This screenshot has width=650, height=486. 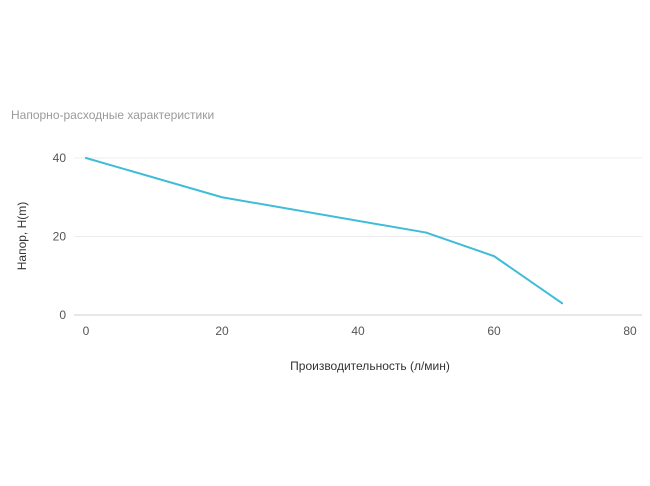 What do you see at coordinates (630, 331) in the screenshot?
I see `x-tick-label-4: 80` at bounding box center [630, 331].